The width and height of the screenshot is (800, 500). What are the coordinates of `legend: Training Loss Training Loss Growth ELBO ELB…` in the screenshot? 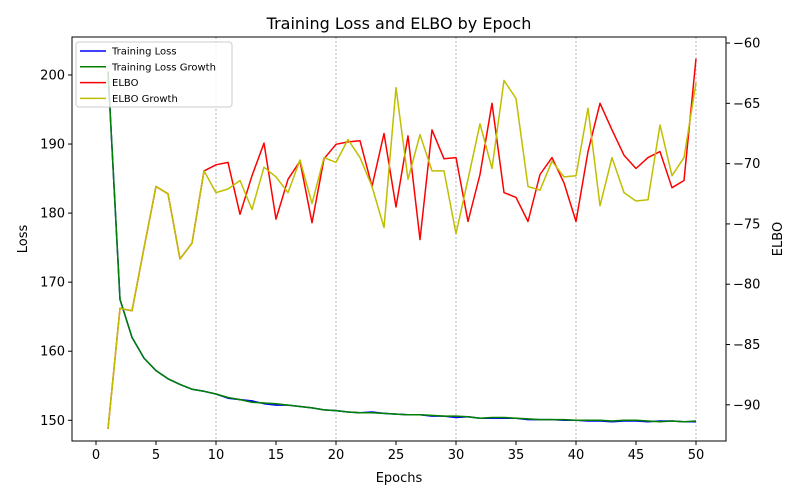 It's located at (154, 74).